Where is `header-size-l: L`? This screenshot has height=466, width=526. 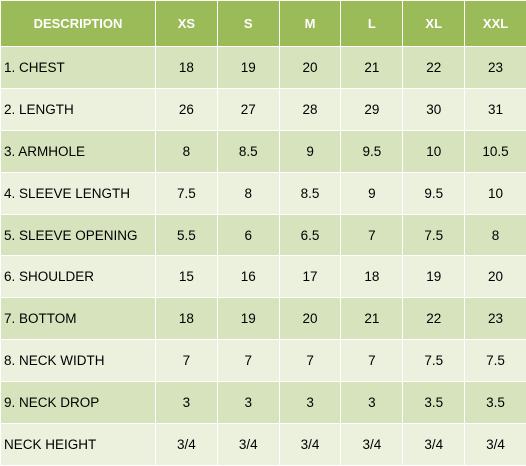 header-size-l: L is located at coordinates (372, 24).